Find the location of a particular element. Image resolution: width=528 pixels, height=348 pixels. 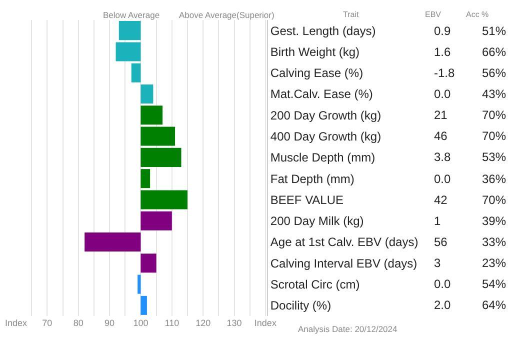

text: 54% is located at coordinates (494, 284).